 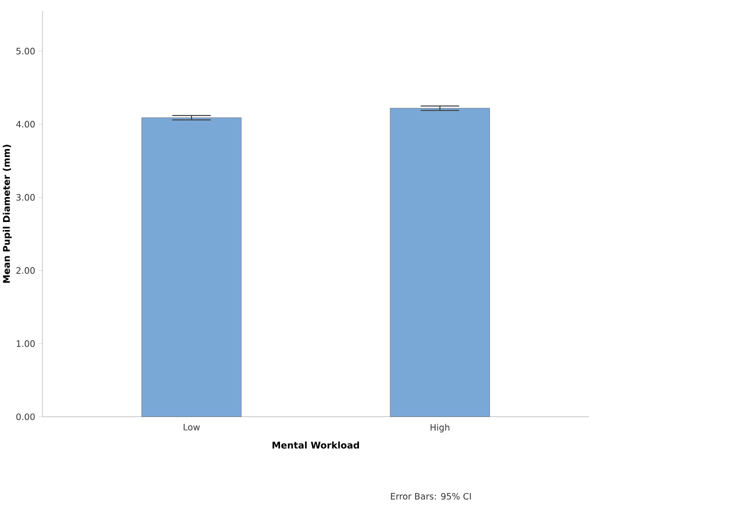 I want to click on text: Error Bars: 95% CI, so click(x=430, y=496).